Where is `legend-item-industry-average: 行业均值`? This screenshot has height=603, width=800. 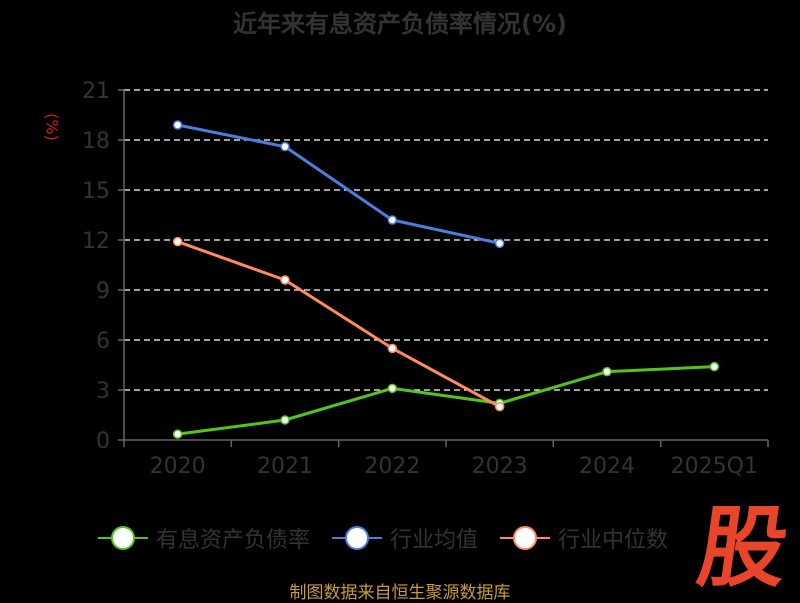 legend-item-industry-average: 行业均值 is located at coordinates (405, 538).